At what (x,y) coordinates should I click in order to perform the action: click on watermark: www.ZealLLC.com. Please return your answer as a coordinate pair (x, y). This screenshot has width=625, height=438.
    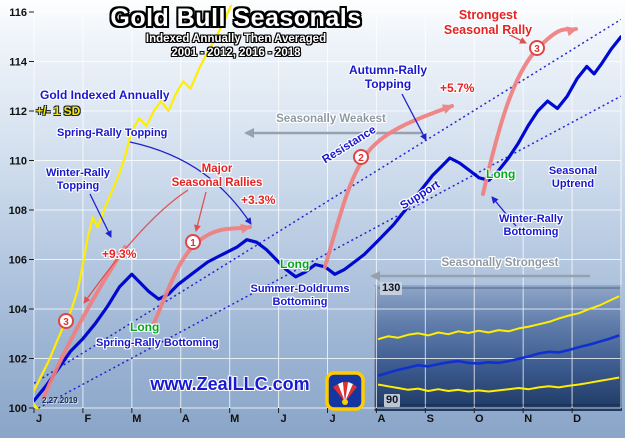
    Looking at the image, I should click on (230, 384).